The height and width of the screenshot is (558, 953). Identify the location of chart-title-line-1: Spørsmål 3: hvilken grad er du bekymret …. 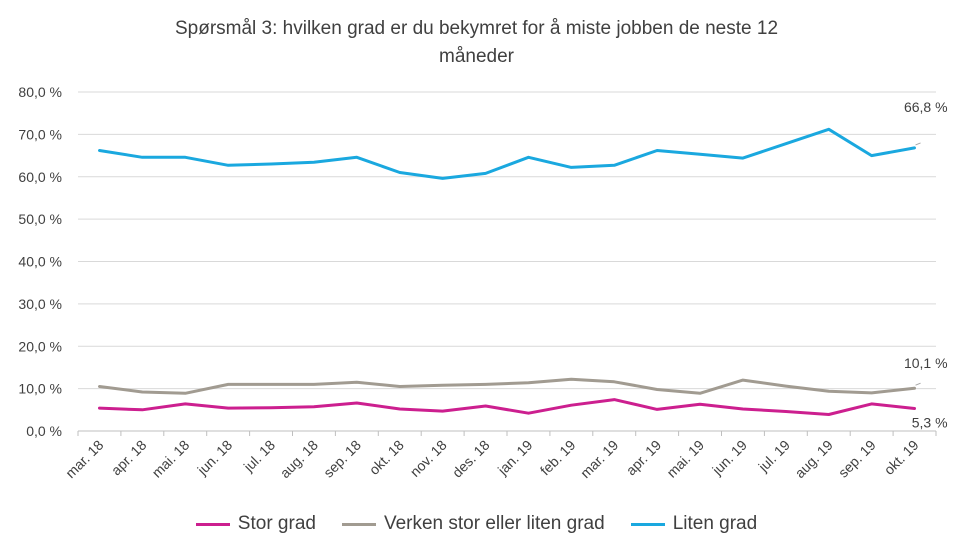
(476, 28).